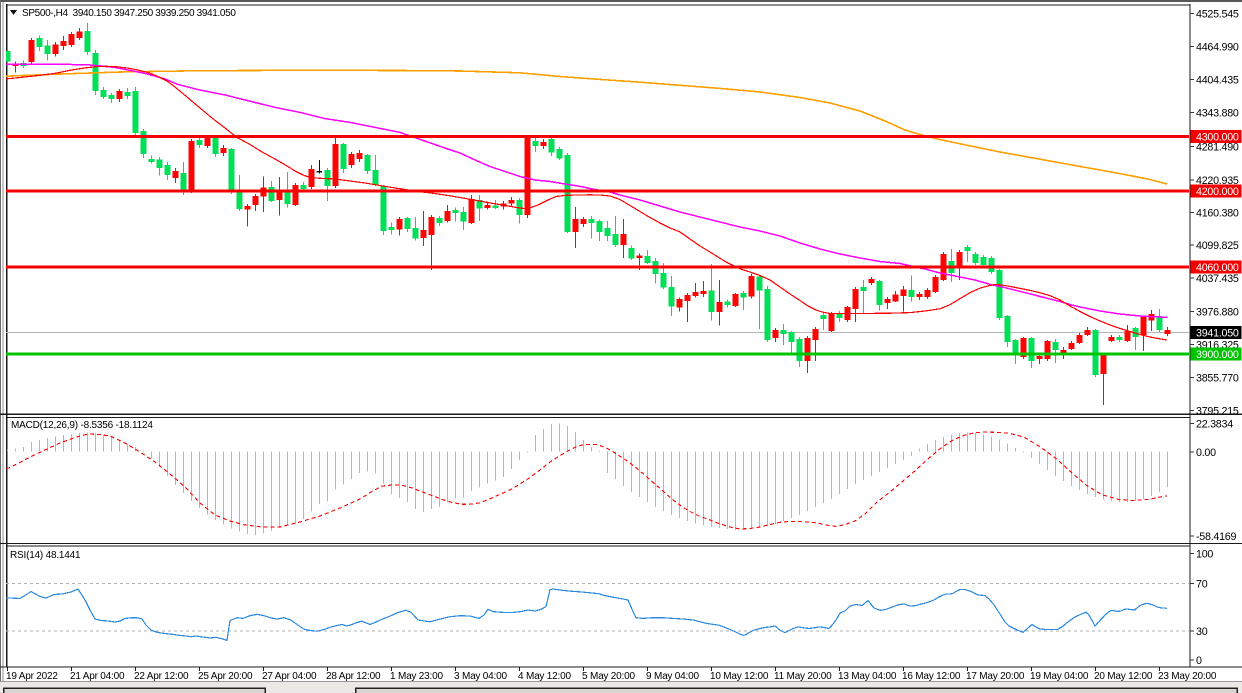  Describe the element at coordinates (1217, 147) in the screenshot. I see `svg-text: 4281.490` at that location.